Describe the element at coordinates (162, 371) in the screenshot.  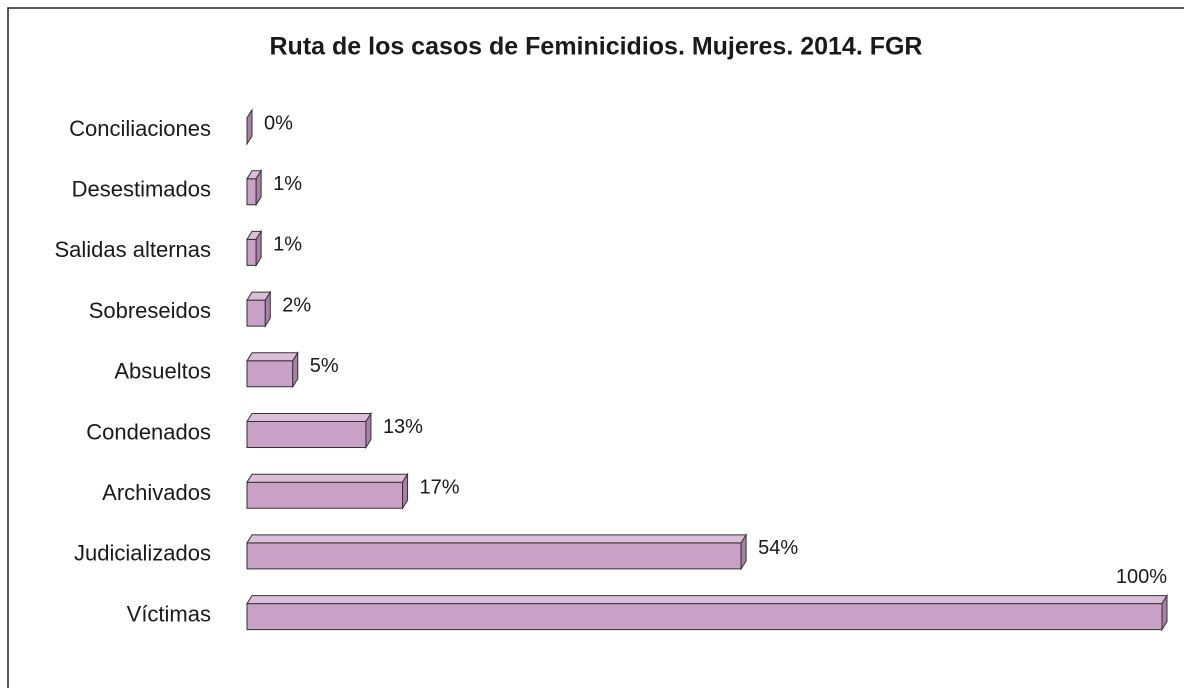
I see `y-tick-label: Absueltos` at that location.